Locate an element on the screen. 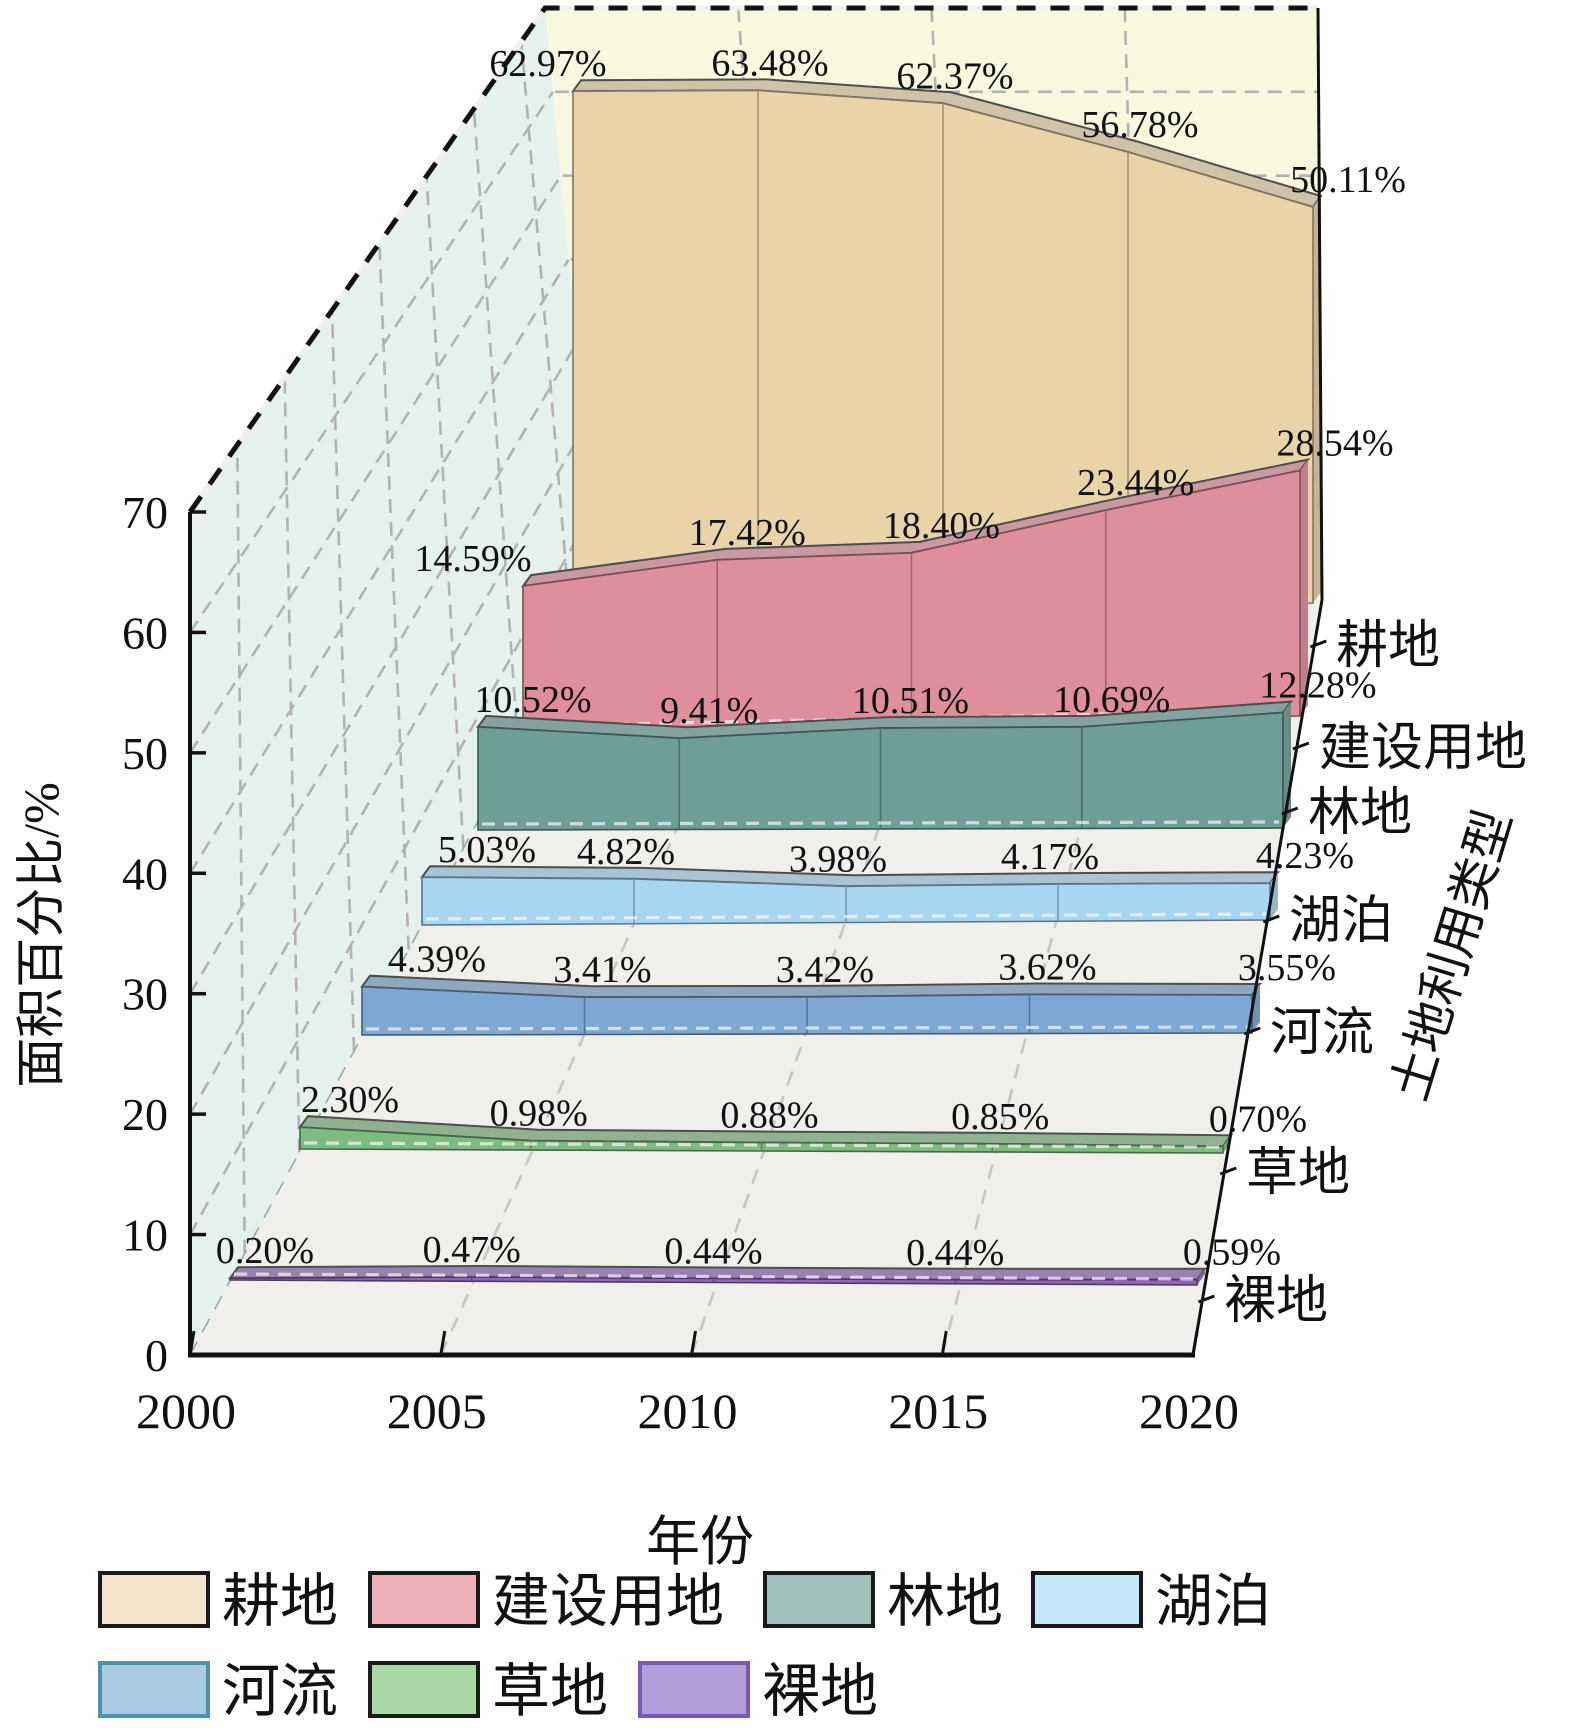  band-construction-land: 14.59% 17.42% 18.40% 23.44% 28.54% is located at coordinates (904, 578).